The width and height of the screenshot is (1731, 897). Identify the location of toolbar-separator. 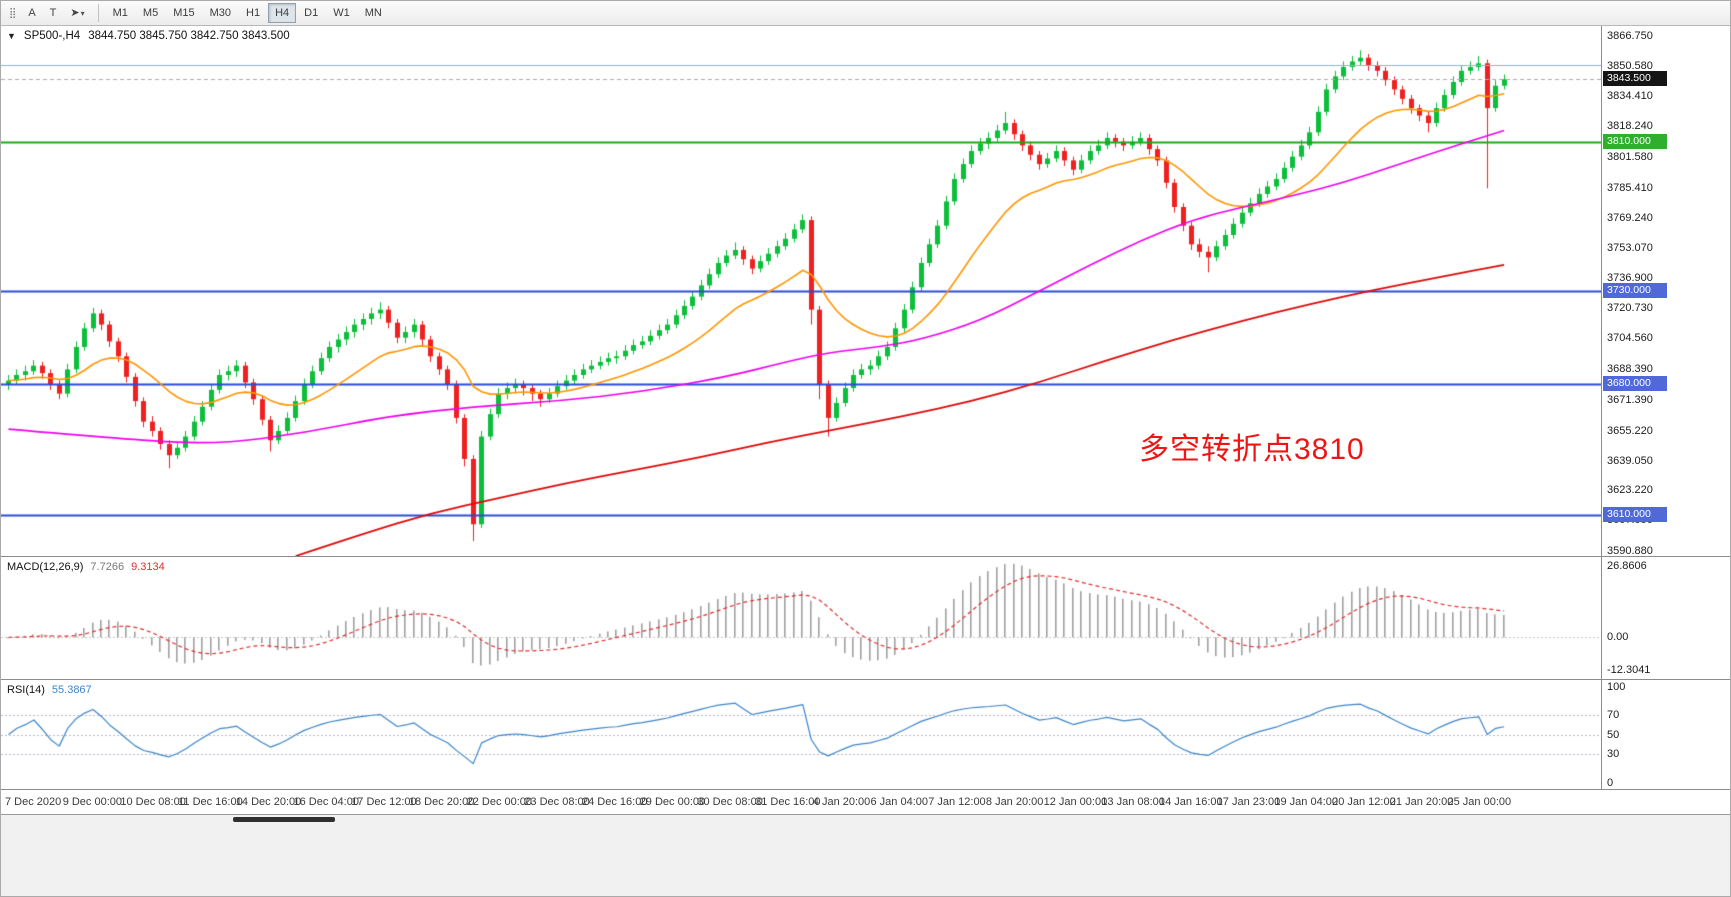
(98, 13).